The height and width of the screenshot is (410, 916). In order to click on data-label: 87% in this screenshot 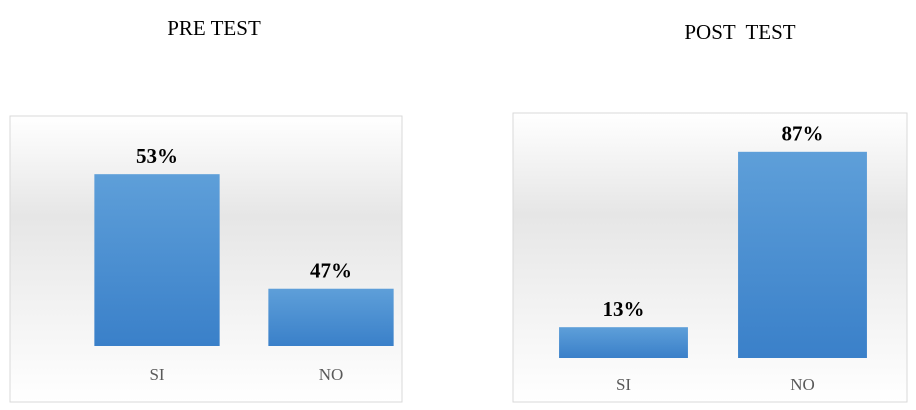, I will do `click(803, 134)`.